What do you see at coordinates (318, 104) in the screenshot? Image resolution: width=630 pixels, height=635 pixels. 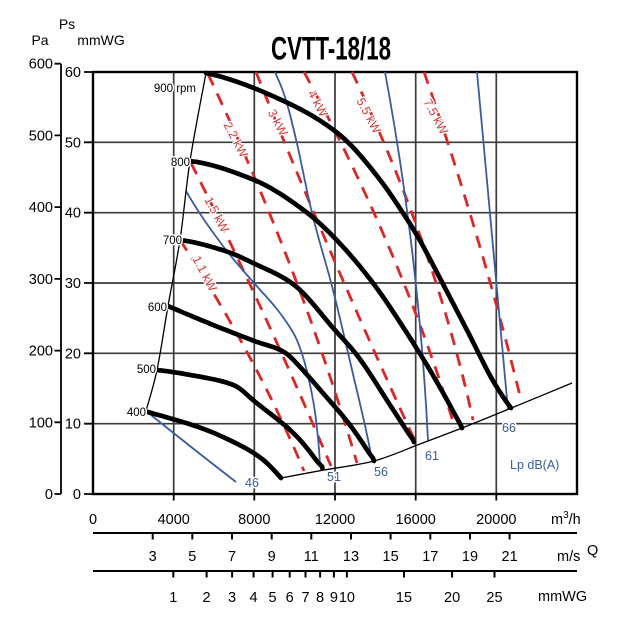 I see `svg-text: 4 kW` at bounding box center [318, 104].